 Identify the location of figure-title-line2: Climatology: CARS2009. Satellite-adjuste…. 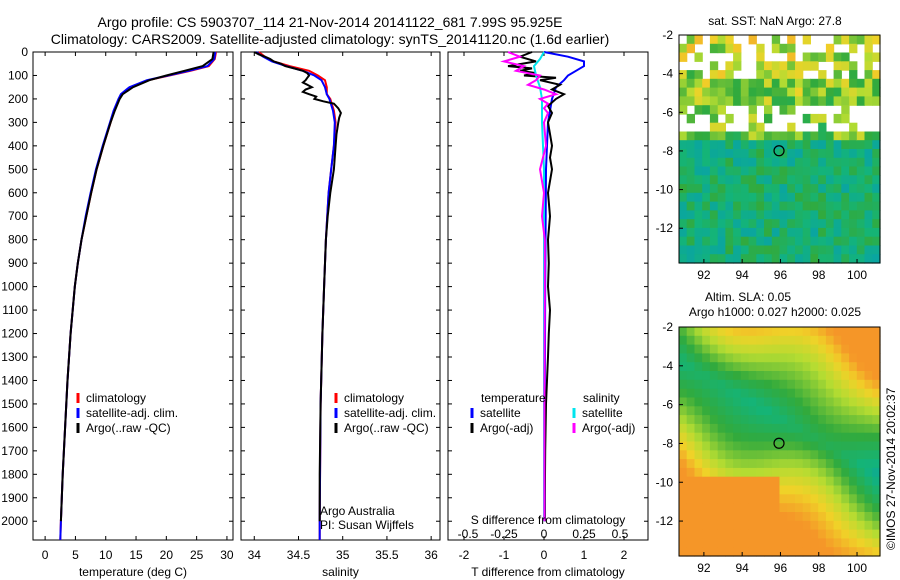
(330, 39).